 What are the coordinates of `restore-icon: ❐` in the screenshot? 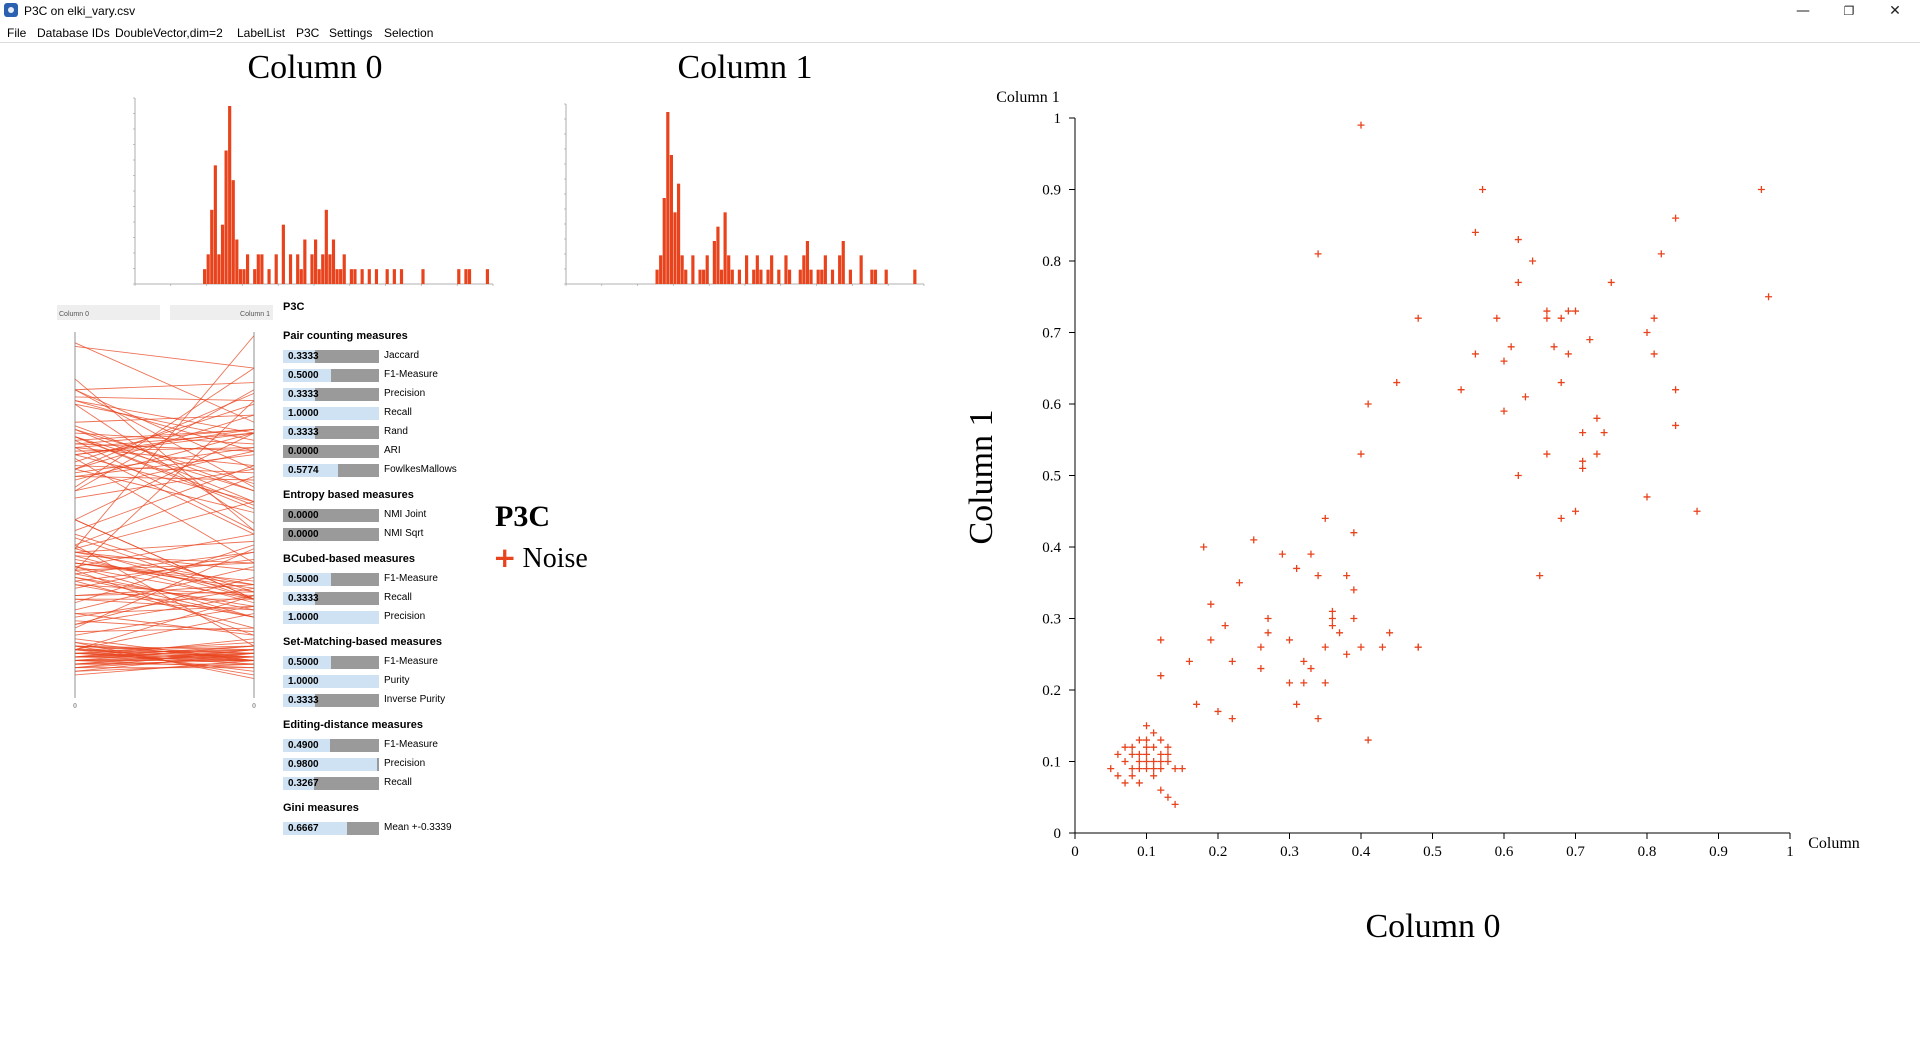 It's located at (1849, 11).